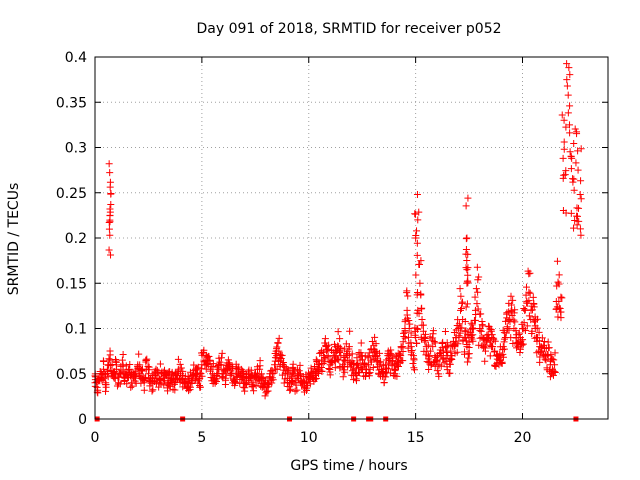 The height and width of the screenshot is (480, 640). I want to click on x-tick-label: 5, so click(201, 438).